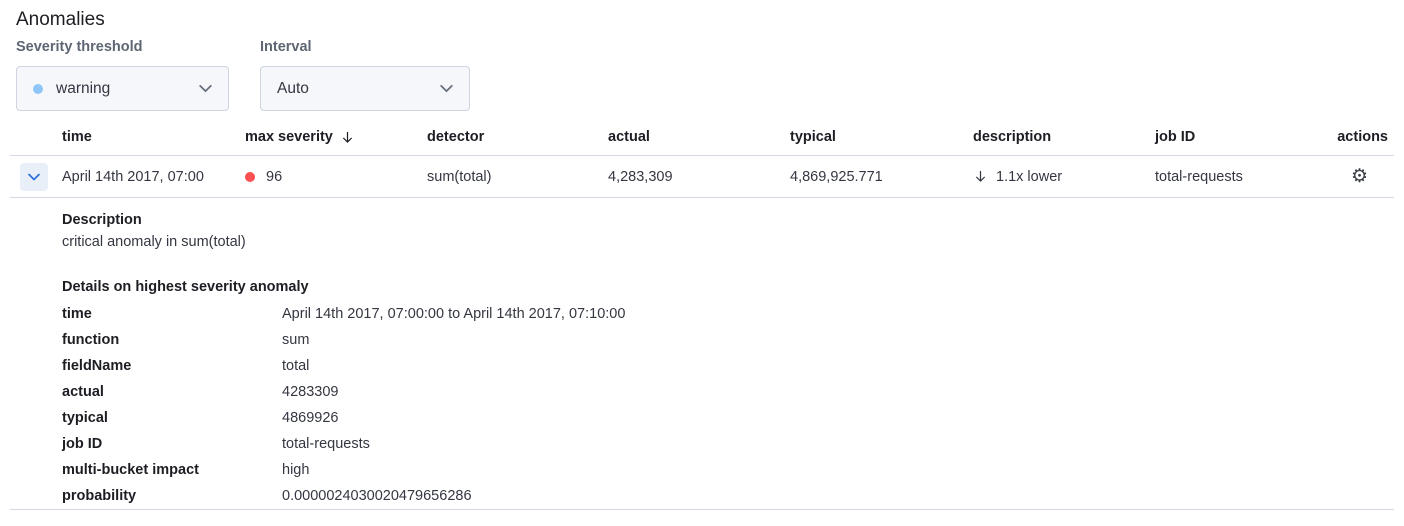  What do you see at coordinates (102, 220) in the screenshot?
I see `details-description-heading: Description` at bounding box center [102, 220].